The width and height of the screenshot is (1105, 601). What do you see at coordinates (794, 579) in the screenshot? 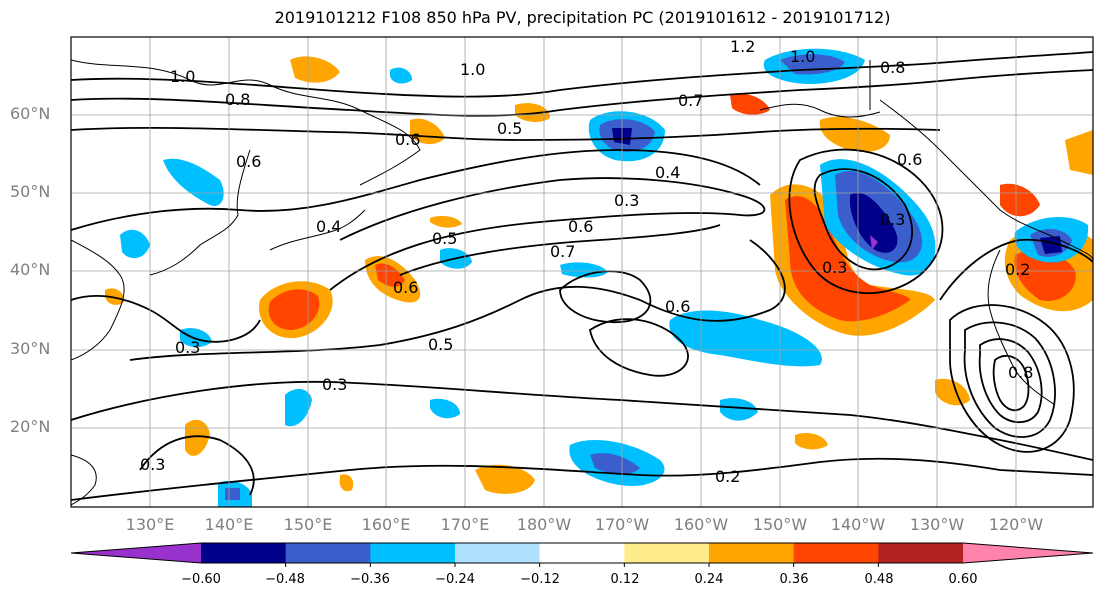
I see `colorbar-tick: 0.36` at bounding box center [794, 579].